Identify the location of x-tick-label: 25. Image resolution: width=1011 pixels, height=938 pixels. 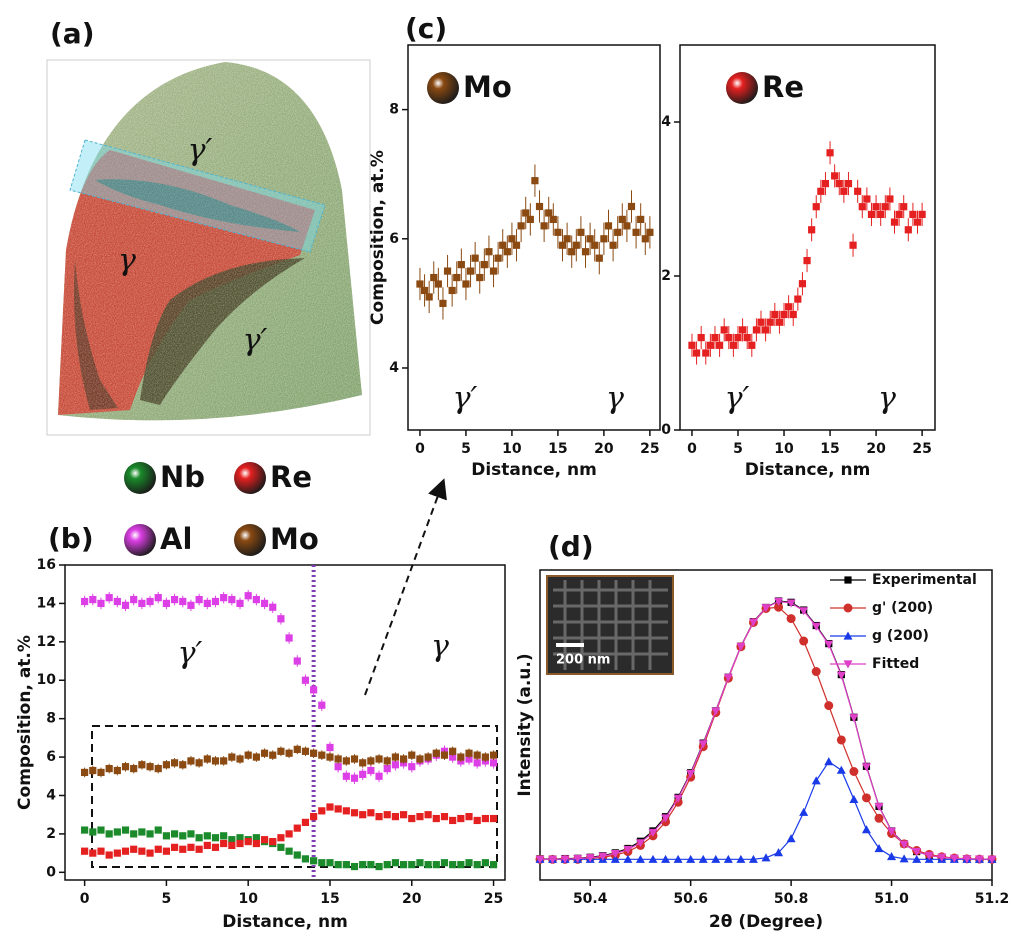
(649, 449).